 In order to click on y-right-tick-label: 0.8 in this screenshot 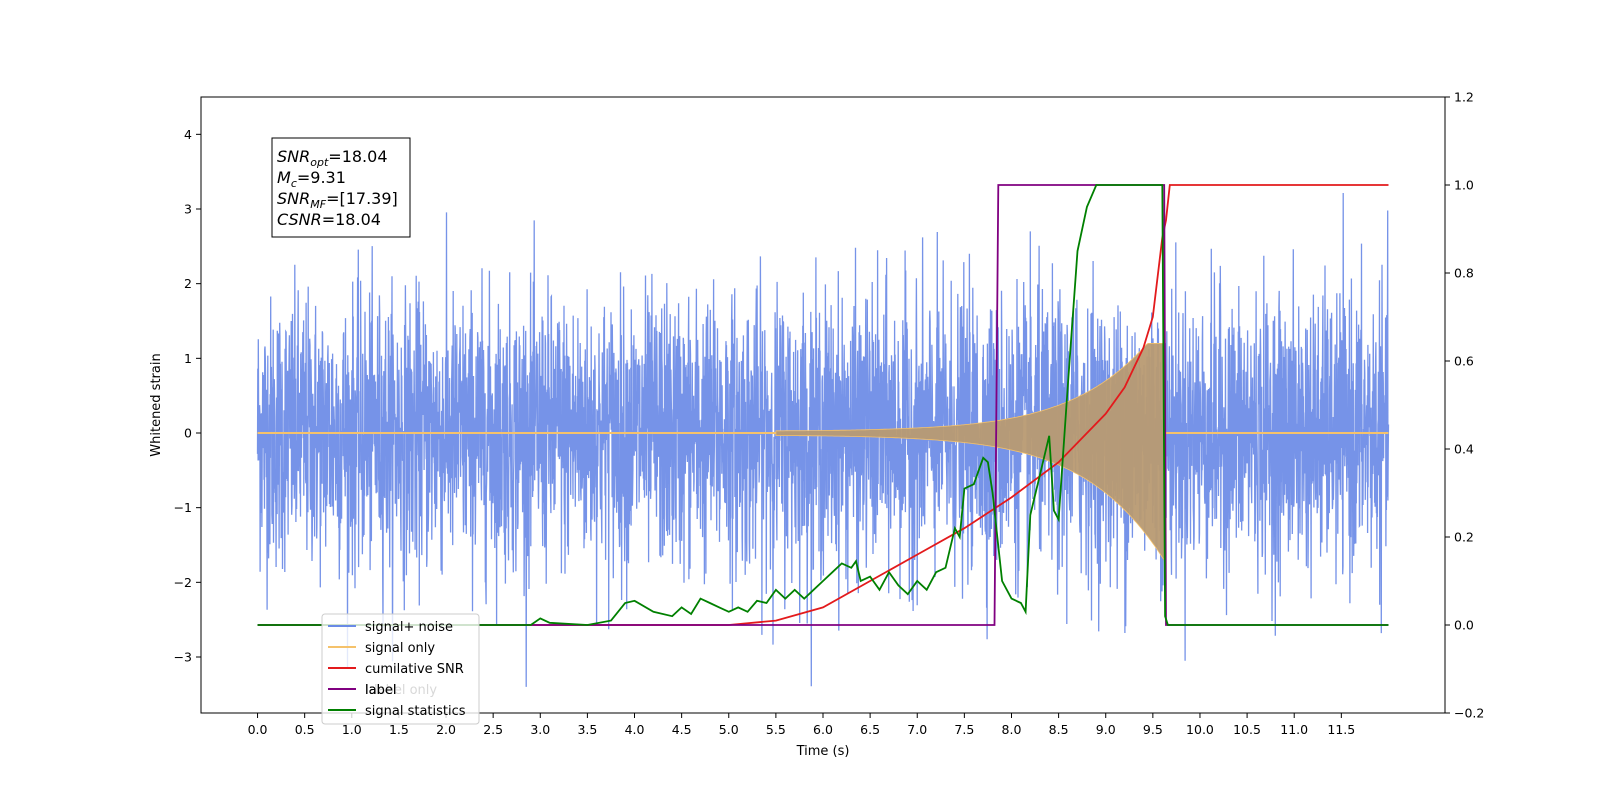, I will do `click(1464, 273)`.